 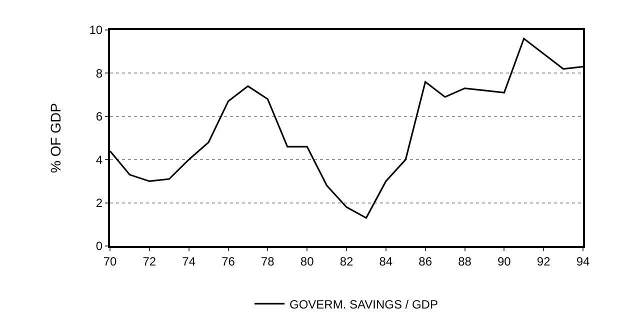 I want to click on x-tick-label: 86, so click(x=425, y=261).